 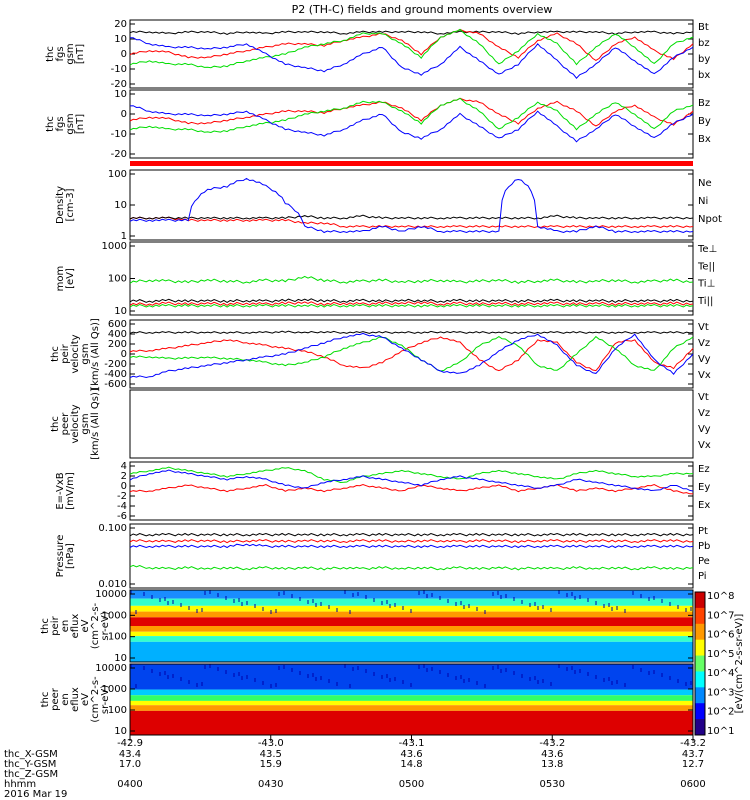 I want to click on colorbar-tick-label: 10^6, so click(x=720, y=635).